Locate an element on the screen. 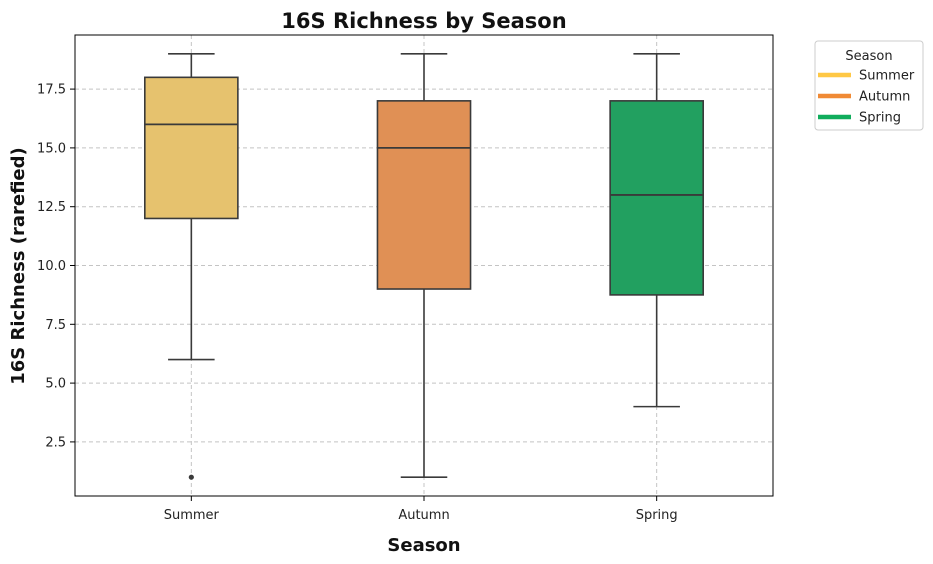  legend-items: Summer Autumn Spring is located at coordinates (866, 97).